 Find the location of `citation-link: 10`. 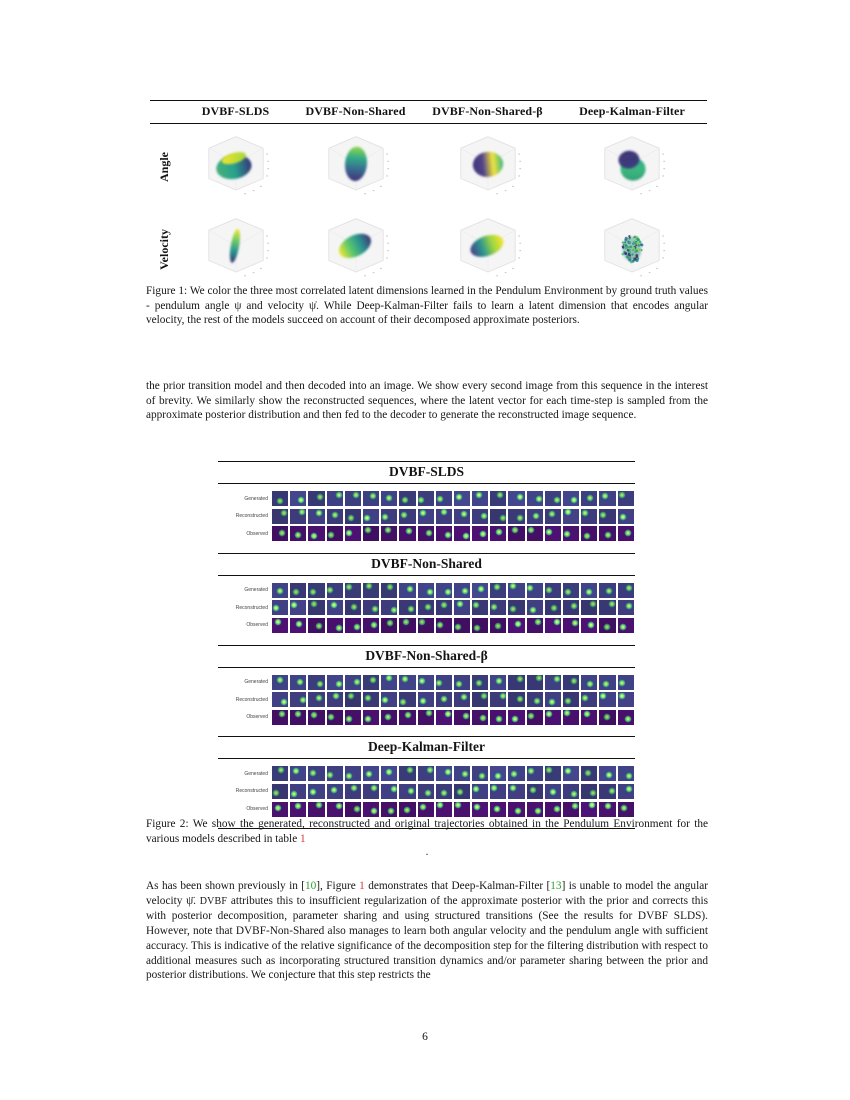

citation-link: 10 is located at coordinates (311, 886).